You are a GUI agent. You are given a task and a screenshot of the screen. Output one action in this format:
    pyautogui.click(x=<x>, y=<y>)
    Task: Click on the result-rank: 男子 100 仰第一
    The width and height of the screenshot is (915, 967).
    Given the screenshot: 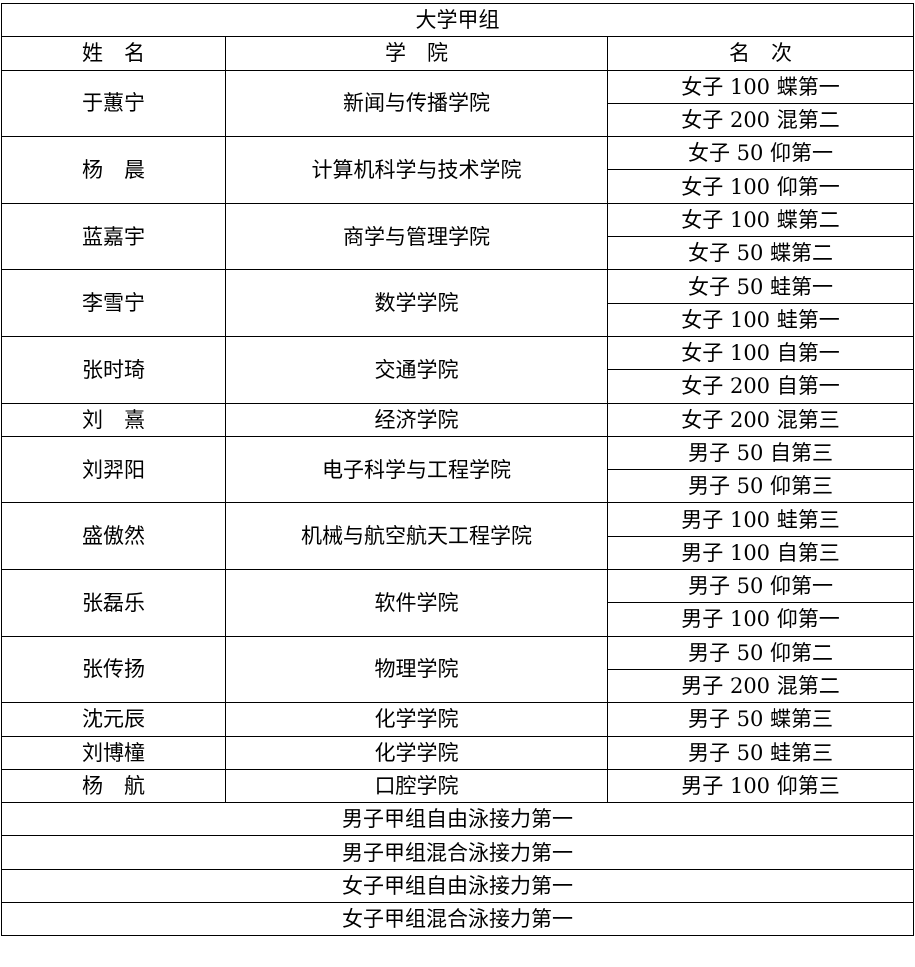 What is the action you would take?
    pyautogui.click(x=760, y=619)
    